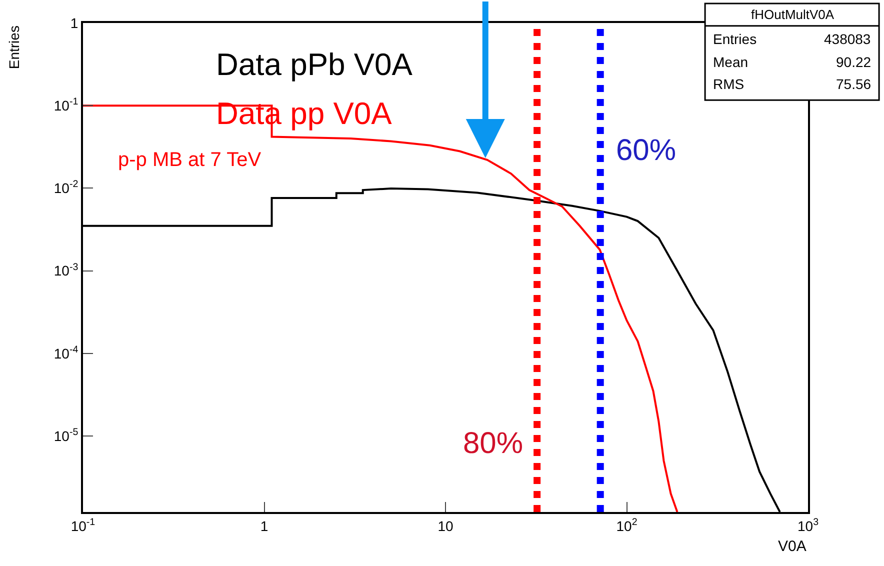 The image size is (884, 566). What do you see at coordinates (74, 22) in the screenshot?
I see `y-tick-label: 1` at bounding box center [74, 22].